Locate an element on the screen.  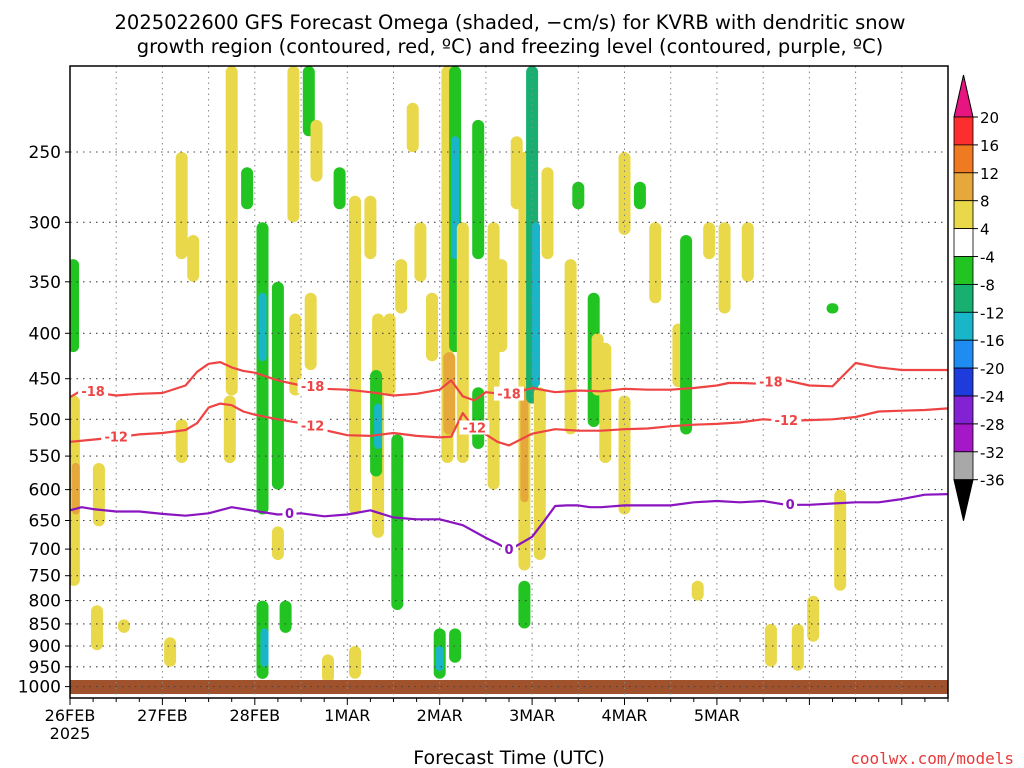
credit-text: coolwx.com/models is located at coordinates (932, 758).